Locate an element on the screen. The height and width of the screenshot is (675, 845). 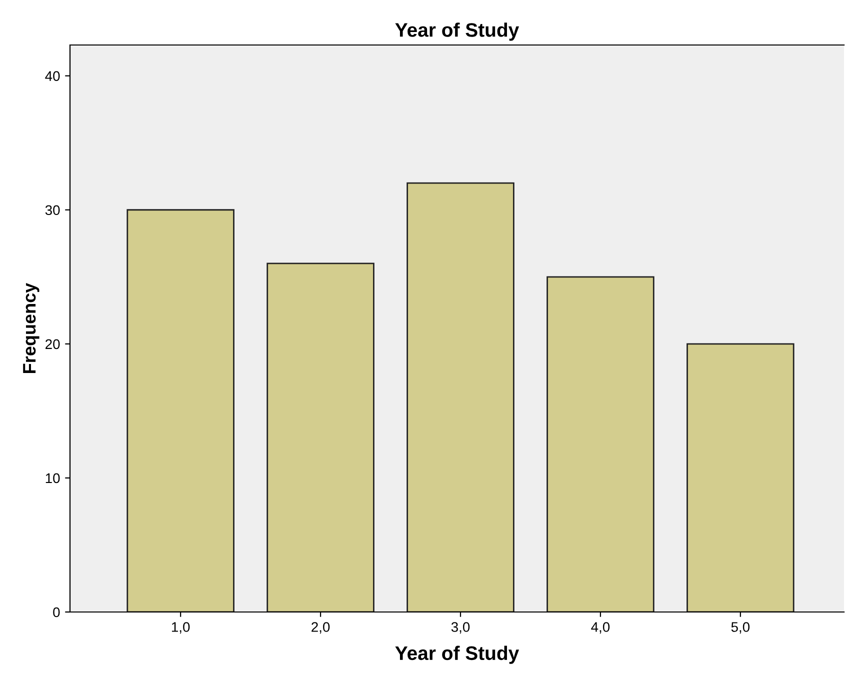
chart-title: Year of Study is located at coordinates (457, 31).